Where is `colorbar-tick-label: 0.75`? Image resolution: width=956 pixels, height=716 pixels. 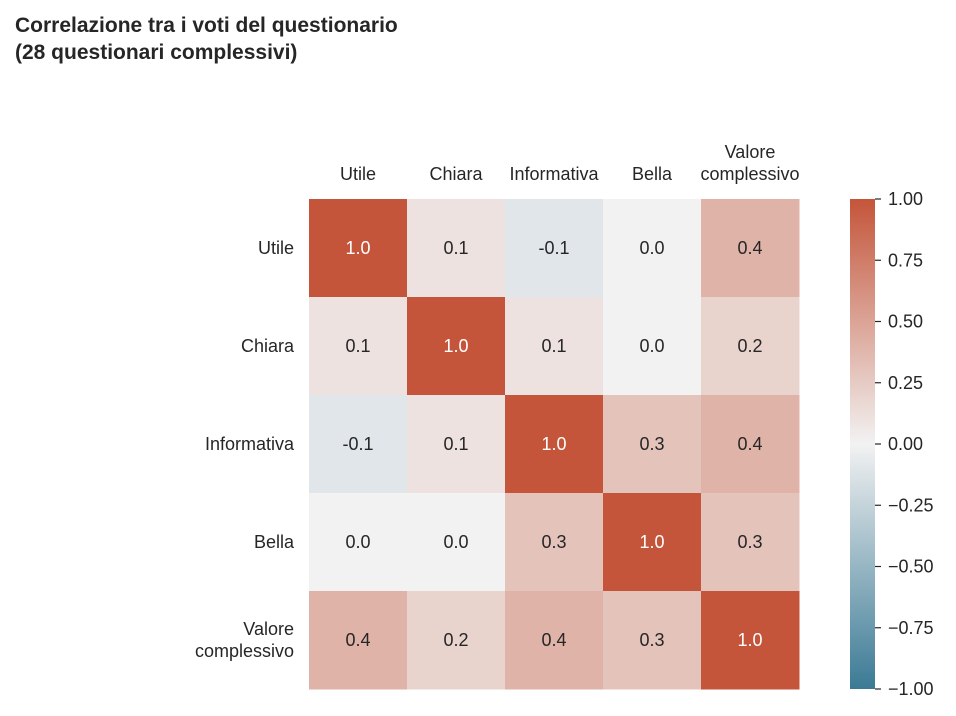
colorbar-tick-label: 0.75 is located at coordinates (905, 260).